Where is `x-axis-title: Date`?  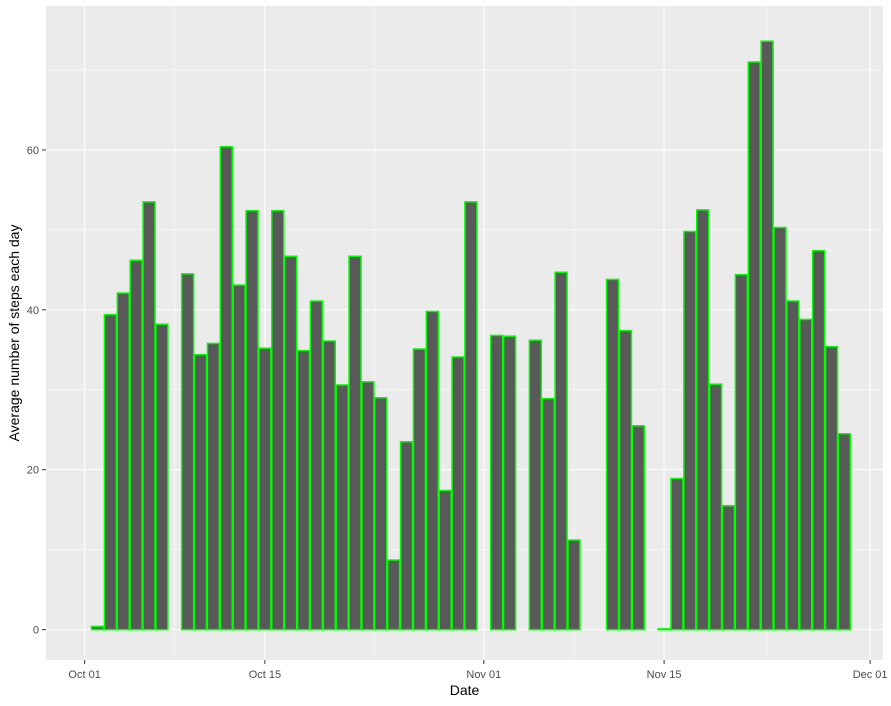 x-axis-title: Date is located at coordinates (465, 690).